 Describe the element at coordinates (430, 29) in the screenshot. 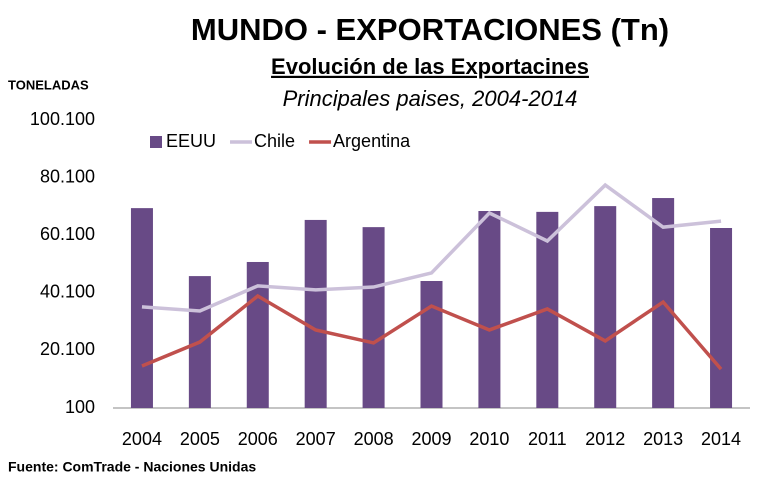

I see `chart-title: MUNDO - EXPORTACIONES (Tn)` at that location.